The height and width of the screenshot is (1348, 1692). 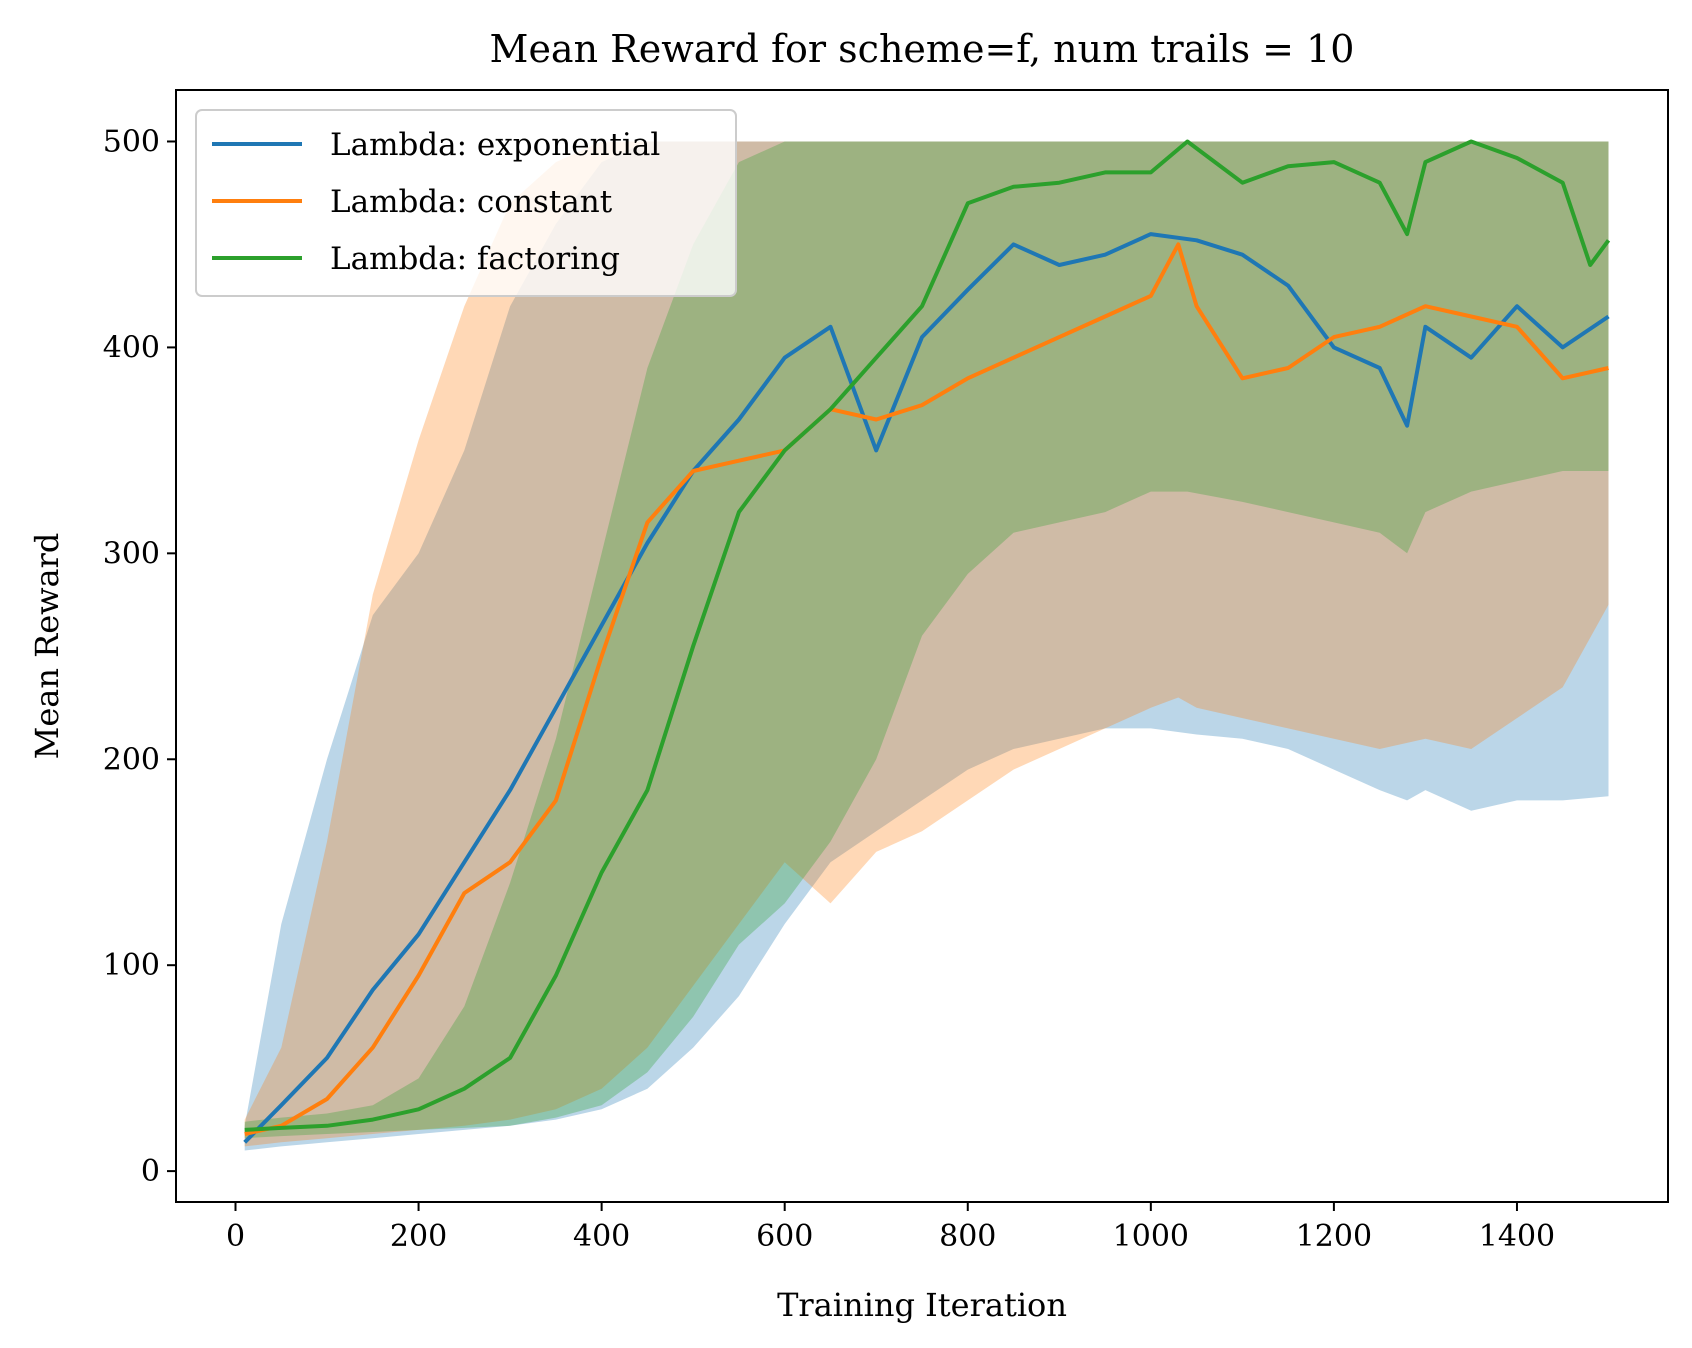 What do you see at coordinates (967, 1236) in the screenshot?
I see `x-tick-label: 800` at bounding box center [967, 1236].